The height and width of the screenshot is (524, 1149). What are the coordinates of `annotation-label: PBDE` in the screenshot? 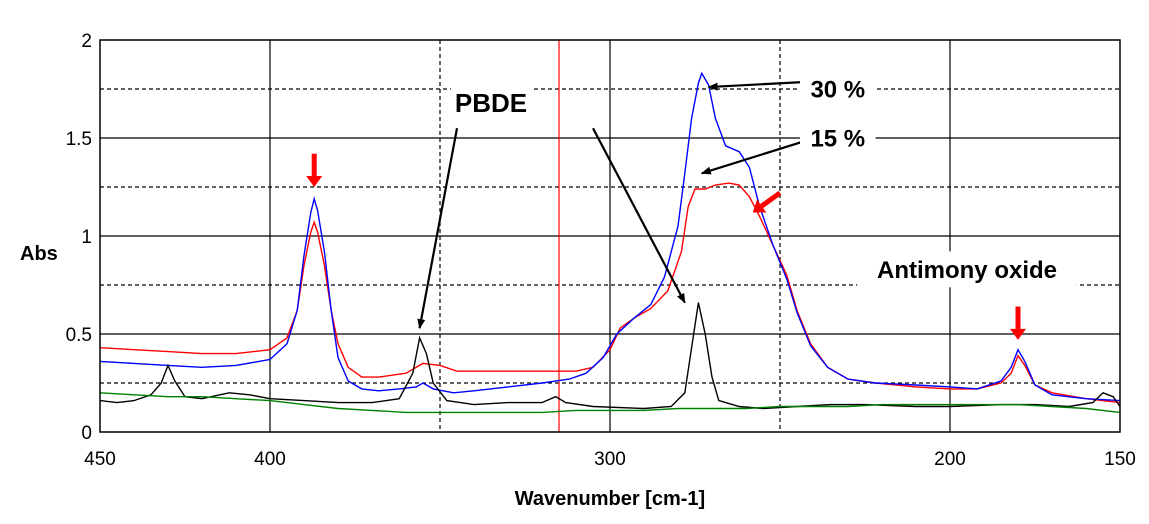 It's located at (491, 103).